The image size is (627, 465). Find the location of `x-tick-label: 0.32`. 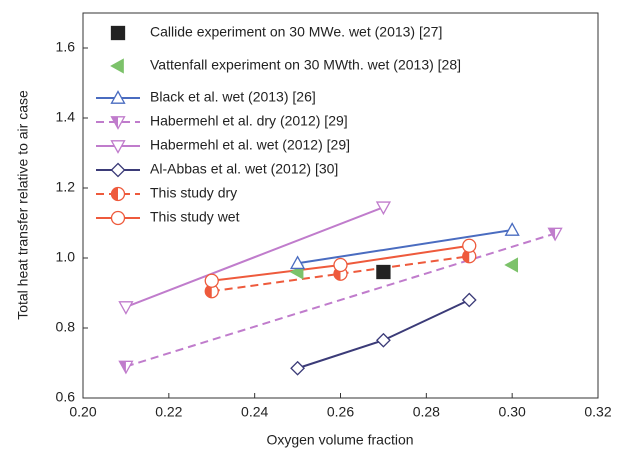

x-tick-label: 0.32 is located at coordinates (597, 412).